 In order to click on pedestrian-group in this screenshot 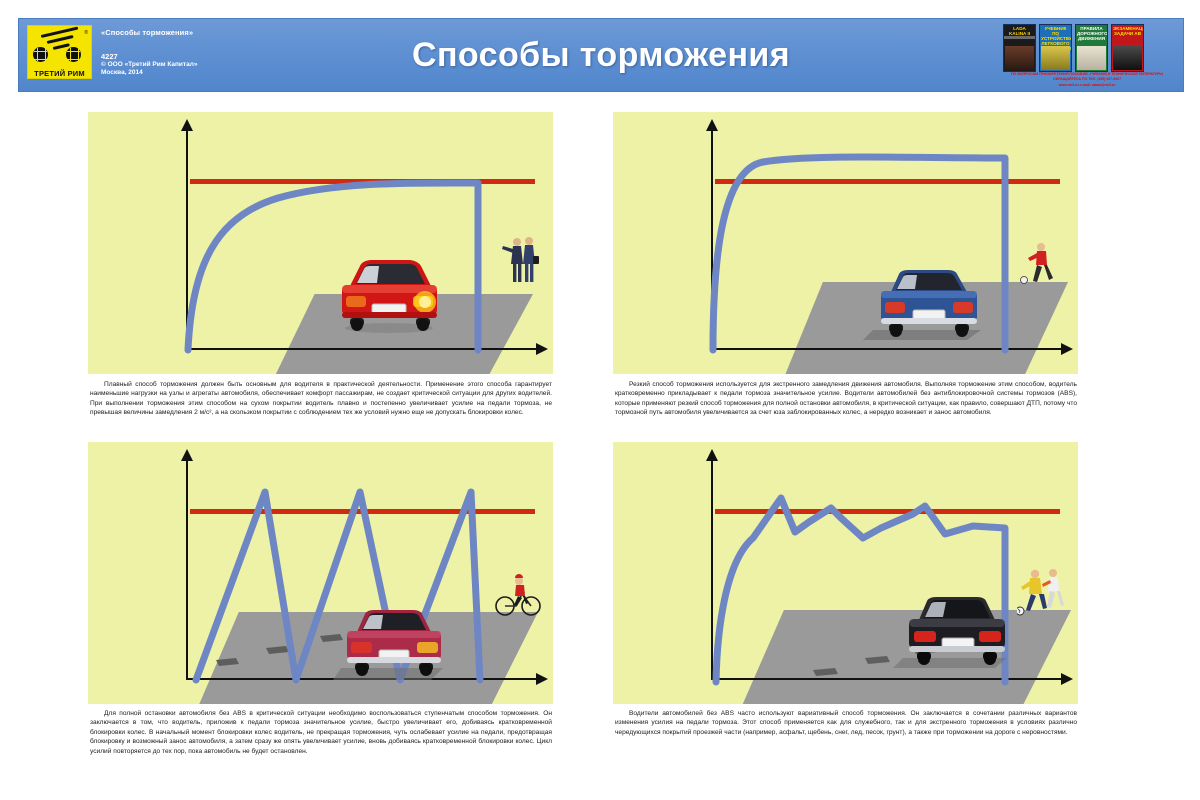, I will do `click(520, 259)`.